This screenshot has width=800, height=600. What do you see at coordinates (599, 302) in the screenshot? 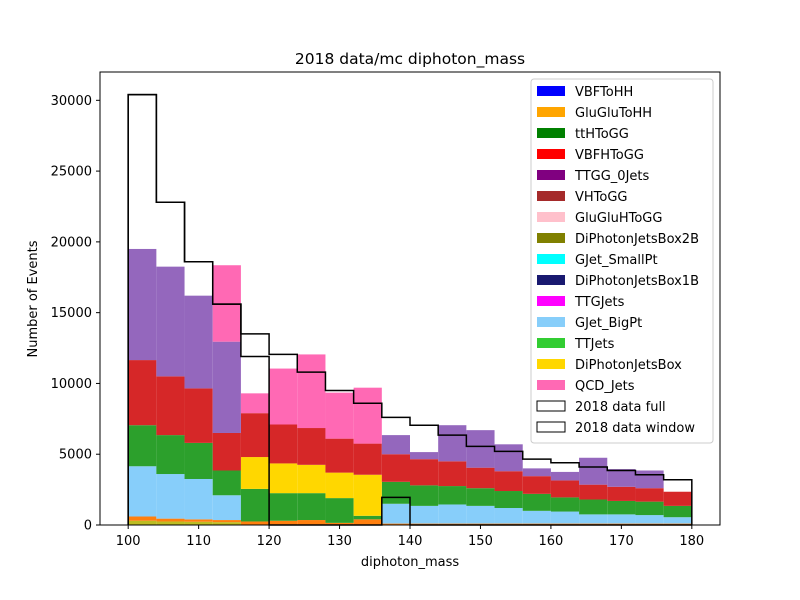
I see `legend-label: TTGJets` at bounding box center [599, 302].